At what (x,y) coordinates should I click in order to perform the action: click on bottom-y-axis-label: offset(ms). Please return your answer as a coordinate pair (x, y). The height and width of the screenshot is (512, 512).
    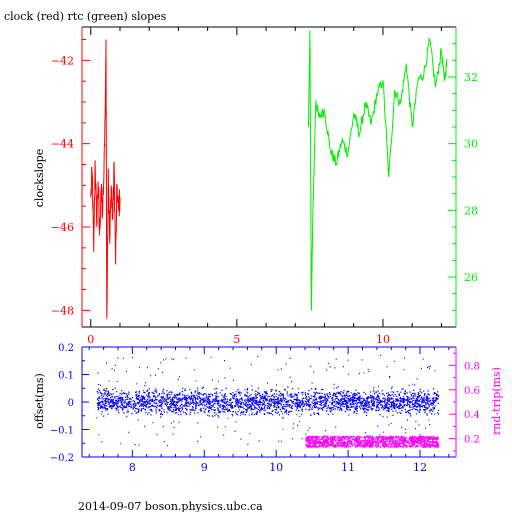
    Looking at the image, I should click on (39, 401).